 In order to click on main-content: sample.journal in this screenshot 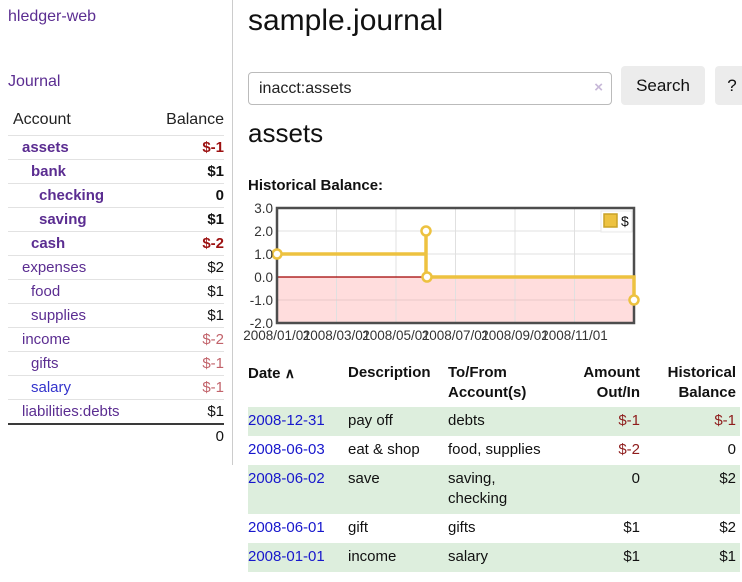, I will do `click(495, 19)`.